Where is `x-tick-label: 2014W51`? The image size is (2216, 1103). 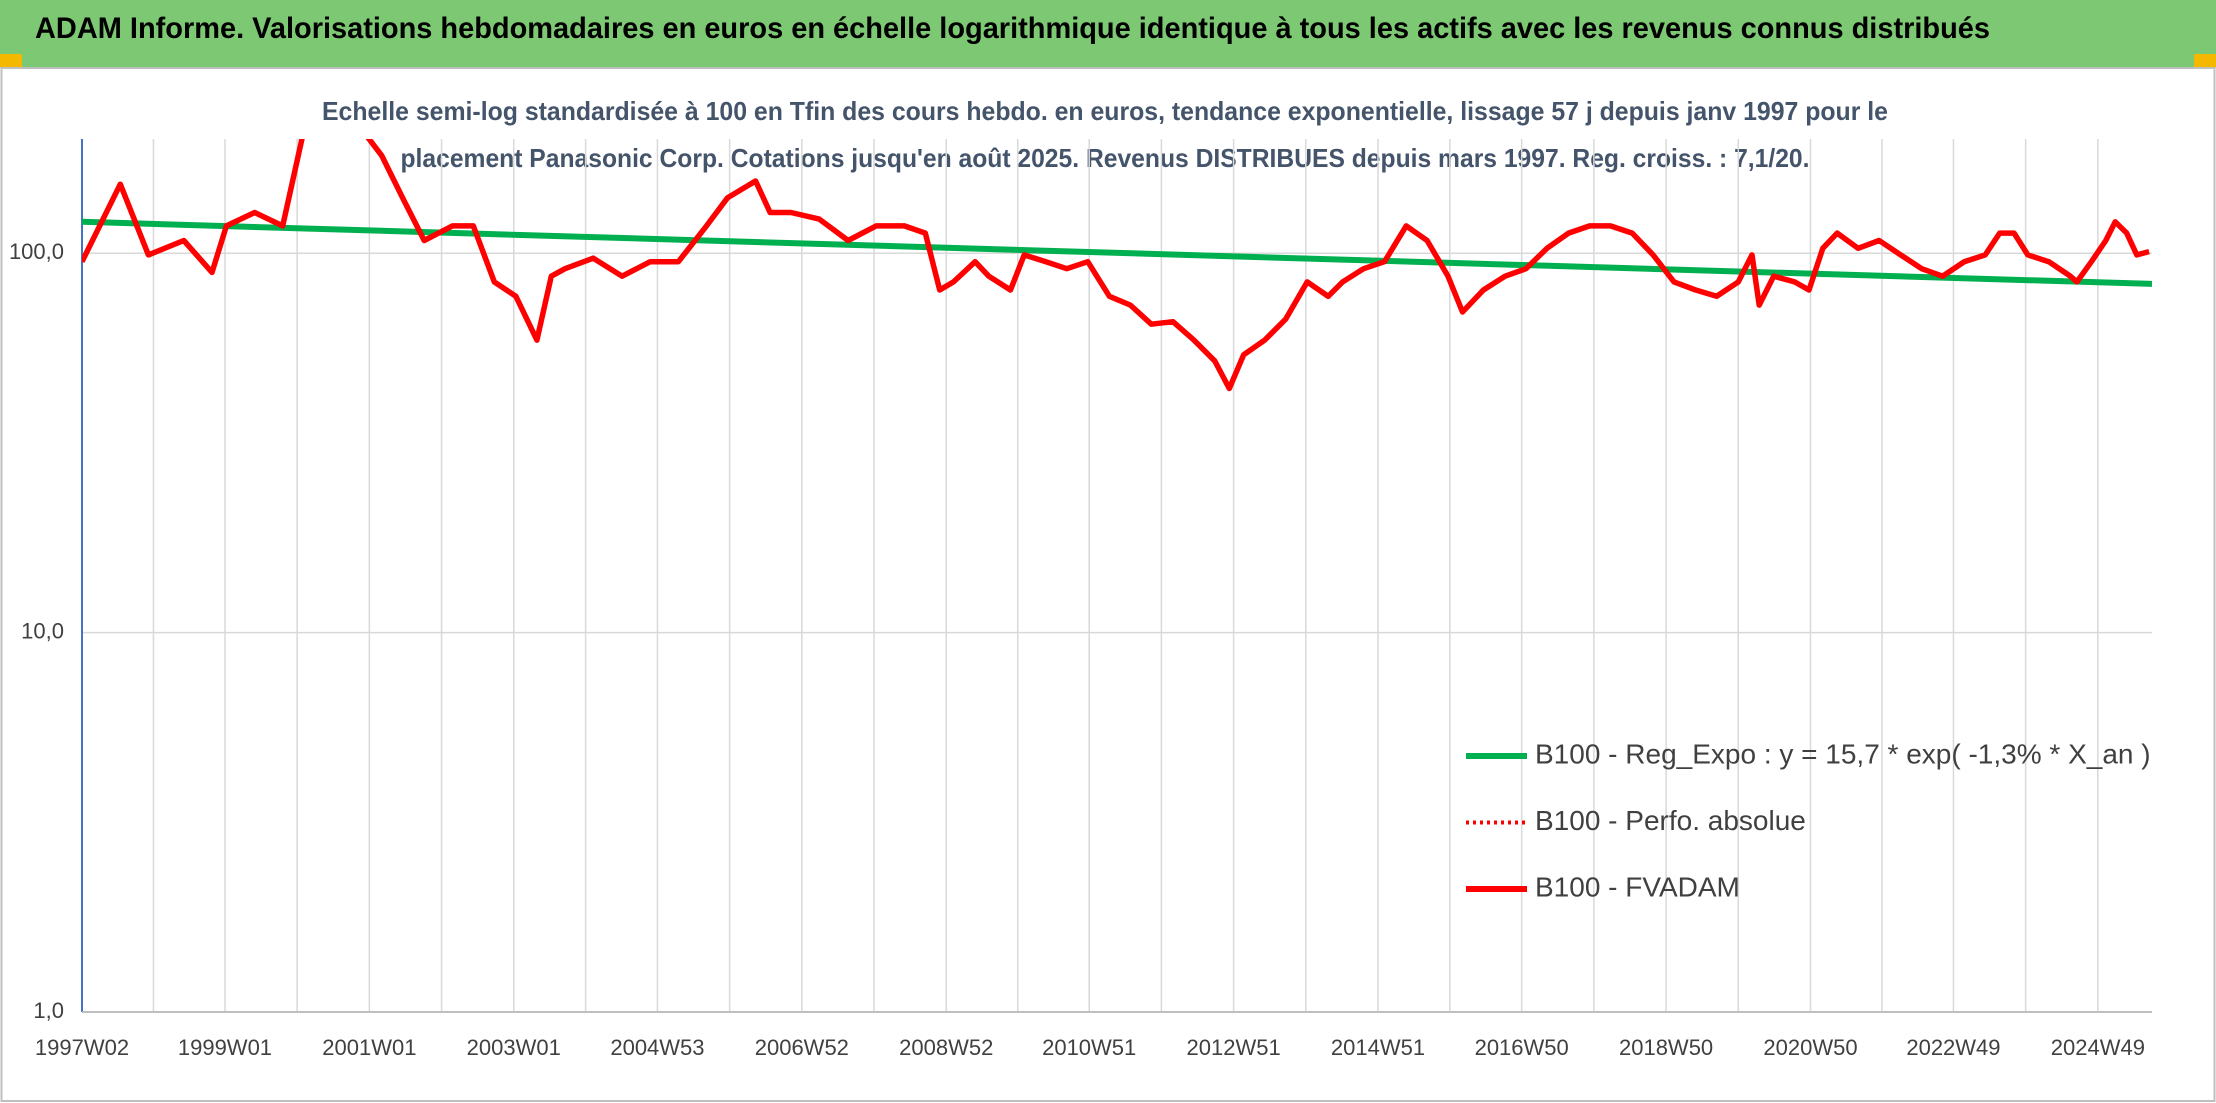 x-tick-label: 2014W51 is located at coordinates (1378, 1047).